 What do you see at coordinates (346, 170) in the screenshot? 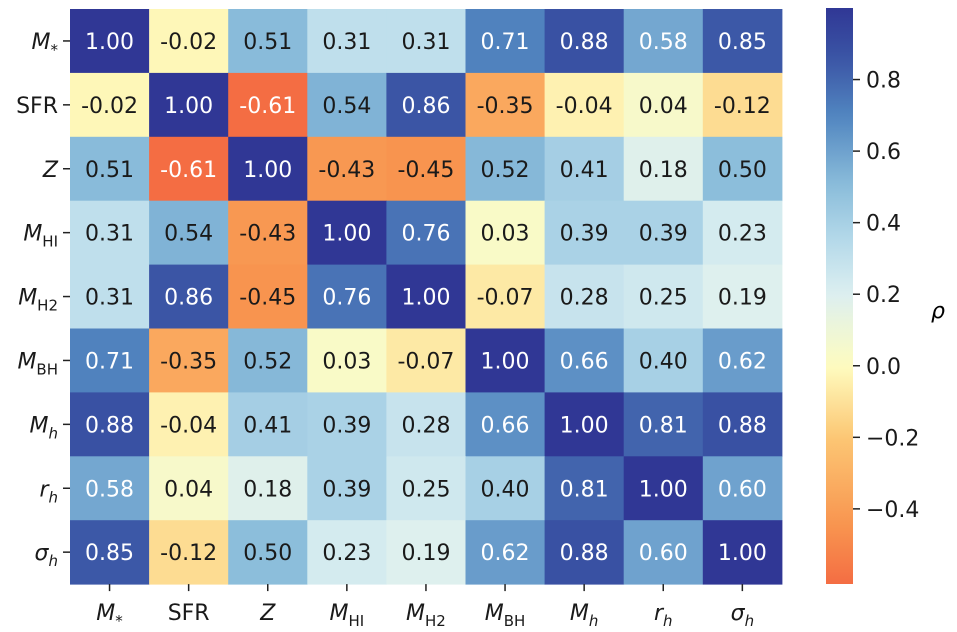
I see `cell-value-label: -0.43` at bounding box center [346, 170].